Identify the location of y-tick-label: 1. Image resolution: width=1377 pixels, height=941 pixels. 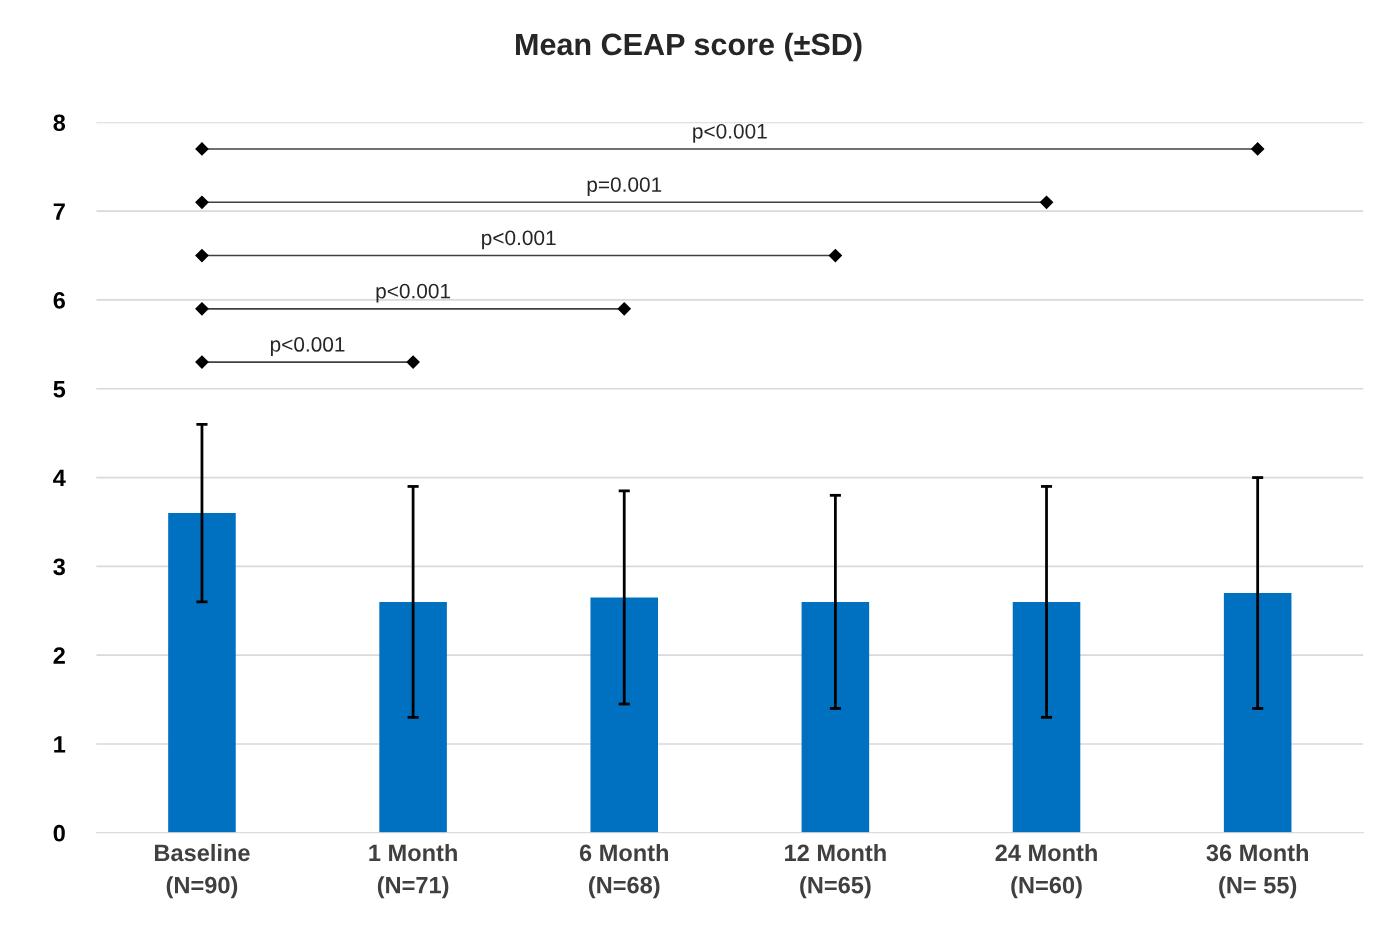
(60, 744).